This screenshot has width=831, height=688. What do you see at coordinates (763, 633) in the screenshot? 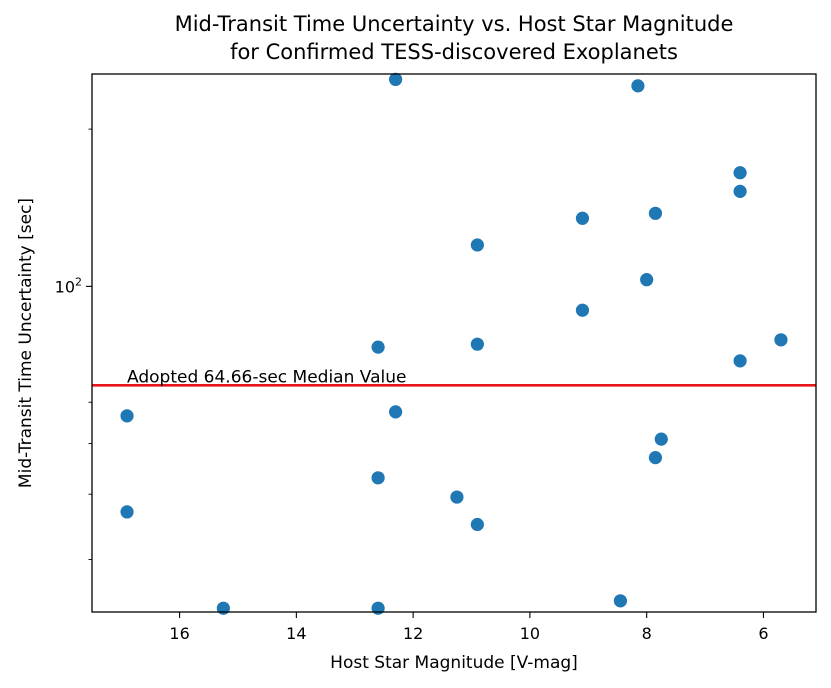
I see `x-tick-label: 6` at bounding box center [763, 633].